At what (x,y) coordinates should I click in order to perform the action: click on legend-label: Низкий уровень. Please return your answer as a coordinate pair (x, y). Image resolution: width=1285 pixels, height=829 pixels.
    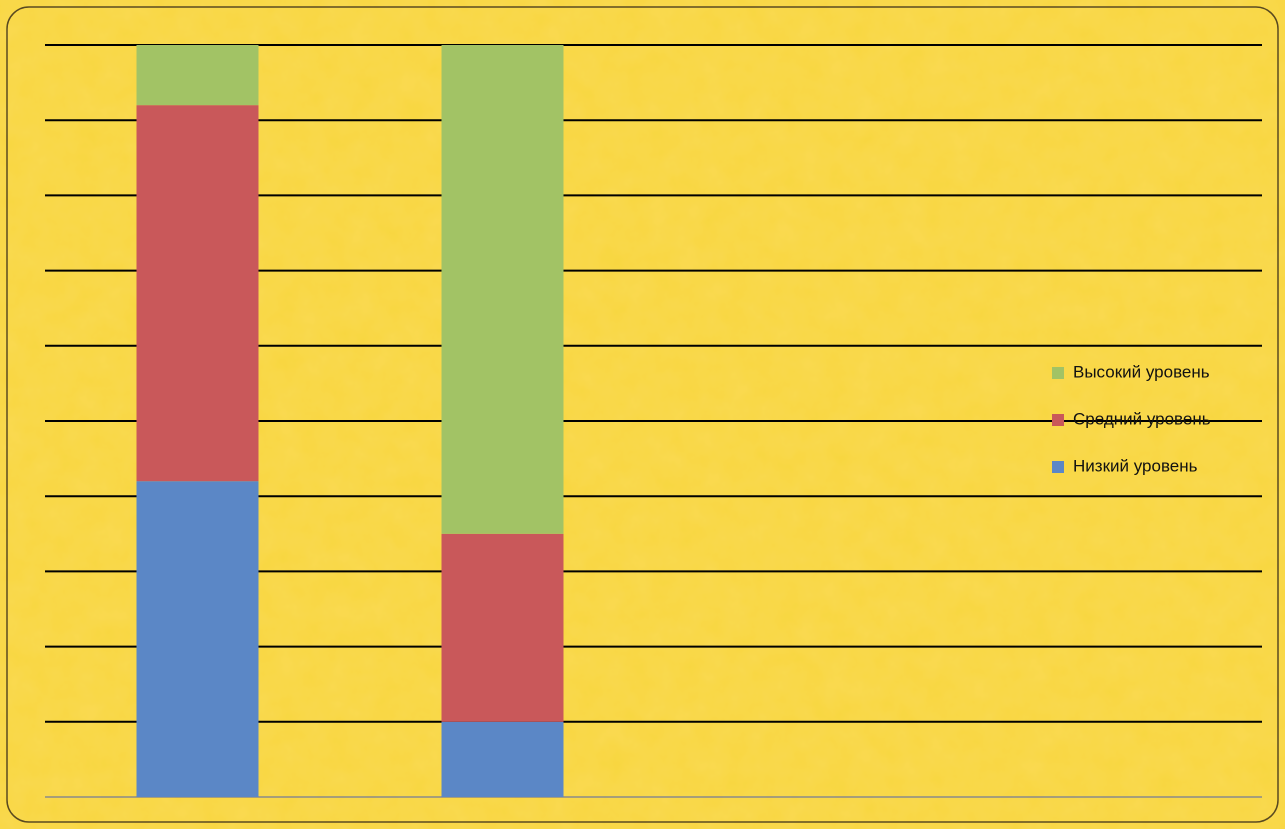
    Looking at the image, I should click on (1135, 465).